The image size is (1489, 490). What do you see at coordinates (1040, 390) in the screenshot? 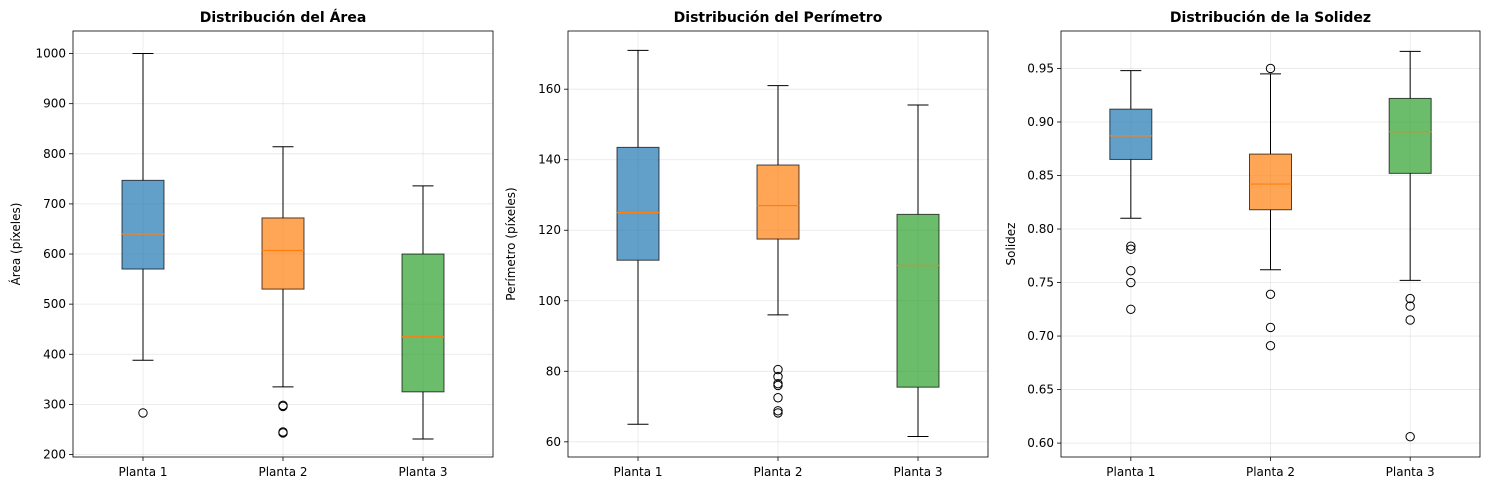
I see `y-tick-label: 0.65` at bounding box center [1040, 390].